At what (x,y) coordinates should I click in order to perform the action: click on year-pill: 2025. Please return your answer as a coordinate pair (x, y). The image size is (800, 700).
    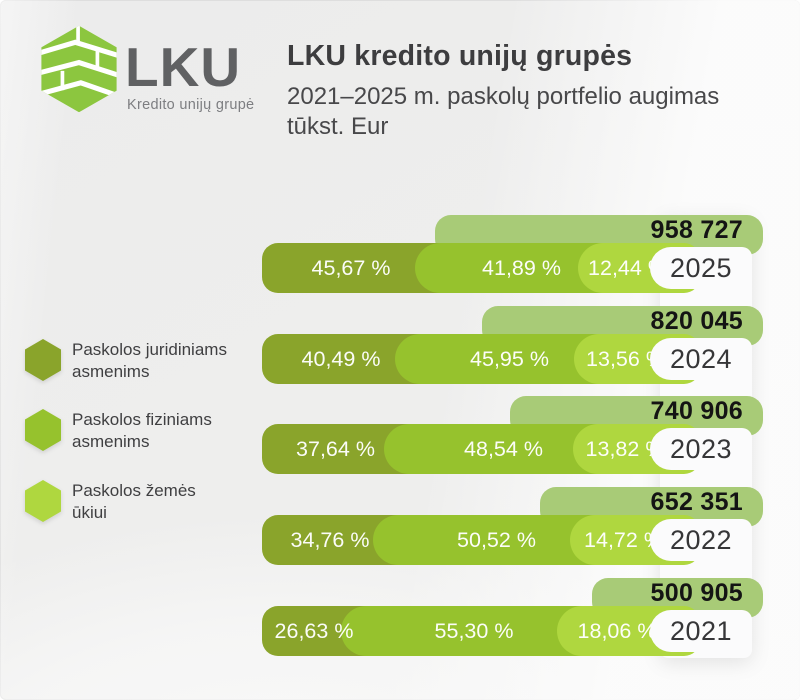
    Looking at the image, I should click on (701, 268).